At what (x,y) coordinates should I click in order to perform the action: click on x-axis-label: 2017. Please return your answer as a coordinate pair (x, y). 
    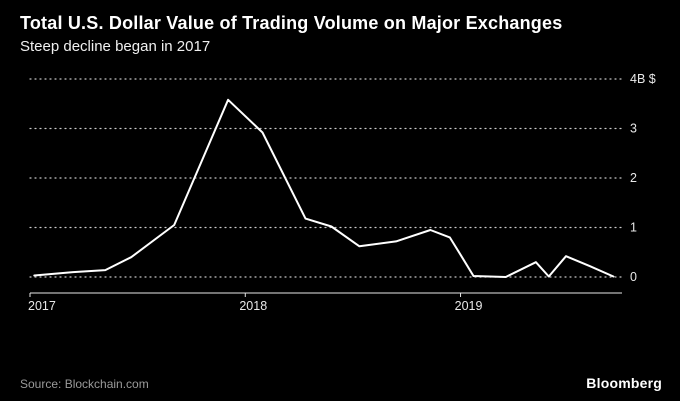
    Looking at the image, I should click on (42, 306).